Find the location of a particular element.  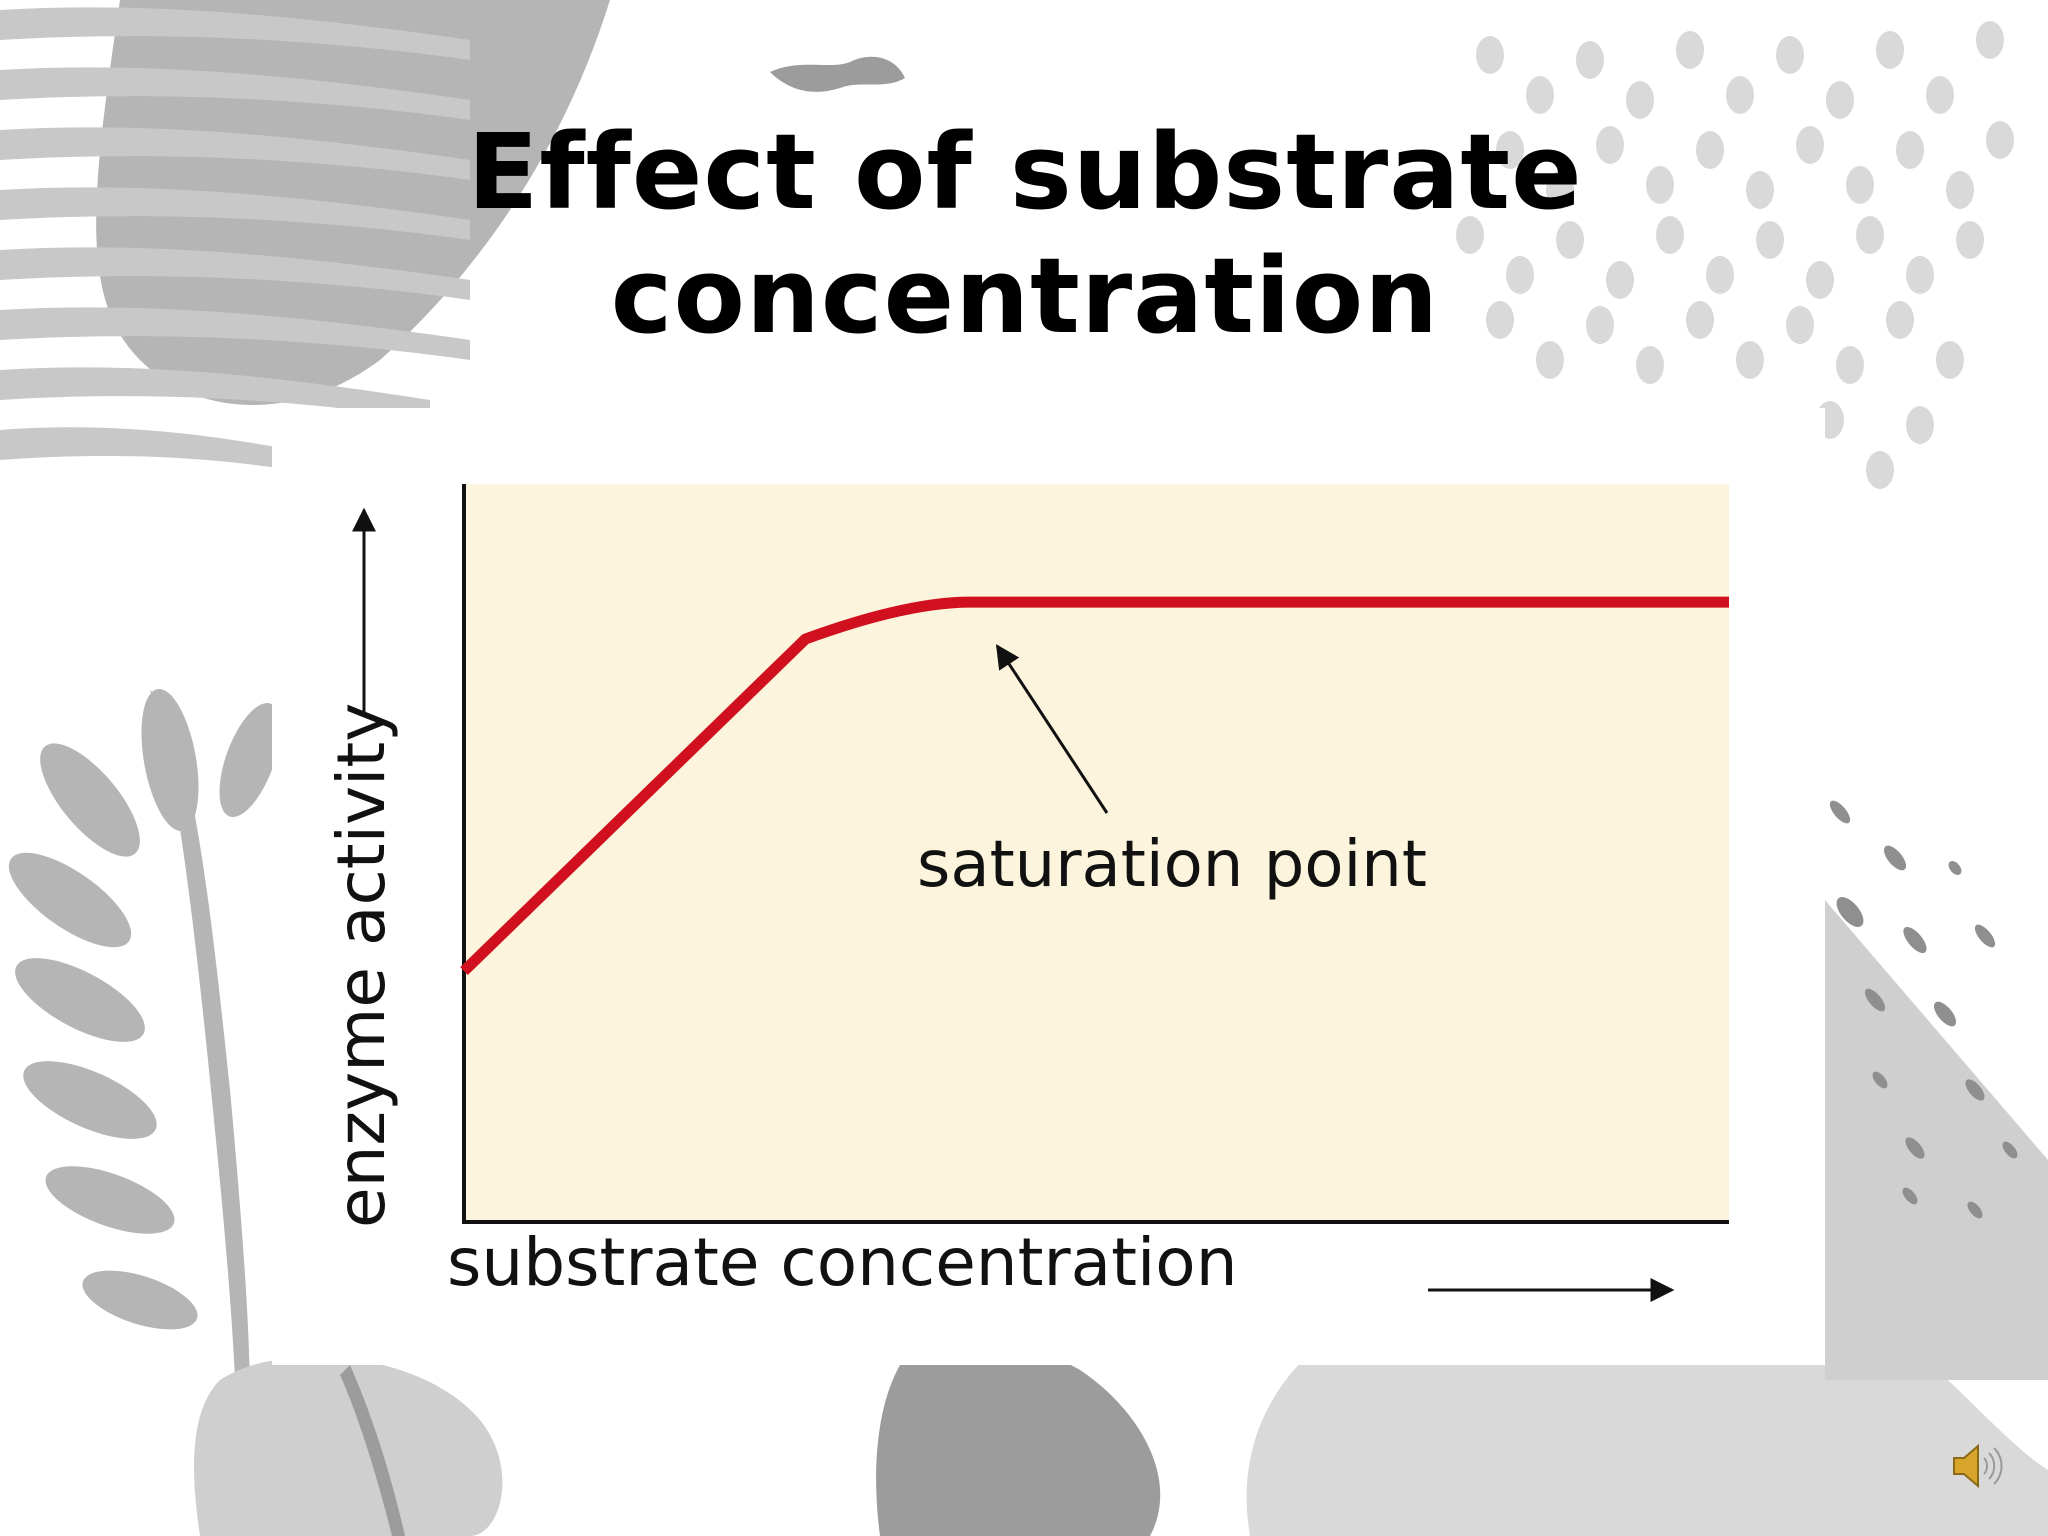

annotation-arrow is located at coordinates (1052, 729).